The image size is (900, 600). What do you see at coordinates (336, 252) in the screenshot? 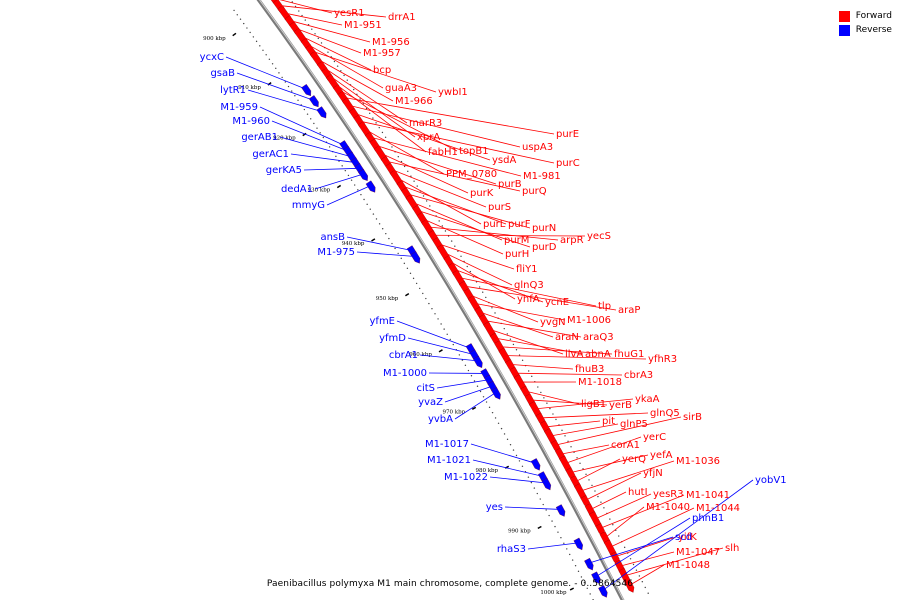
I see `reverse-gene-label: M1-975` at bounding box center [336, 252].